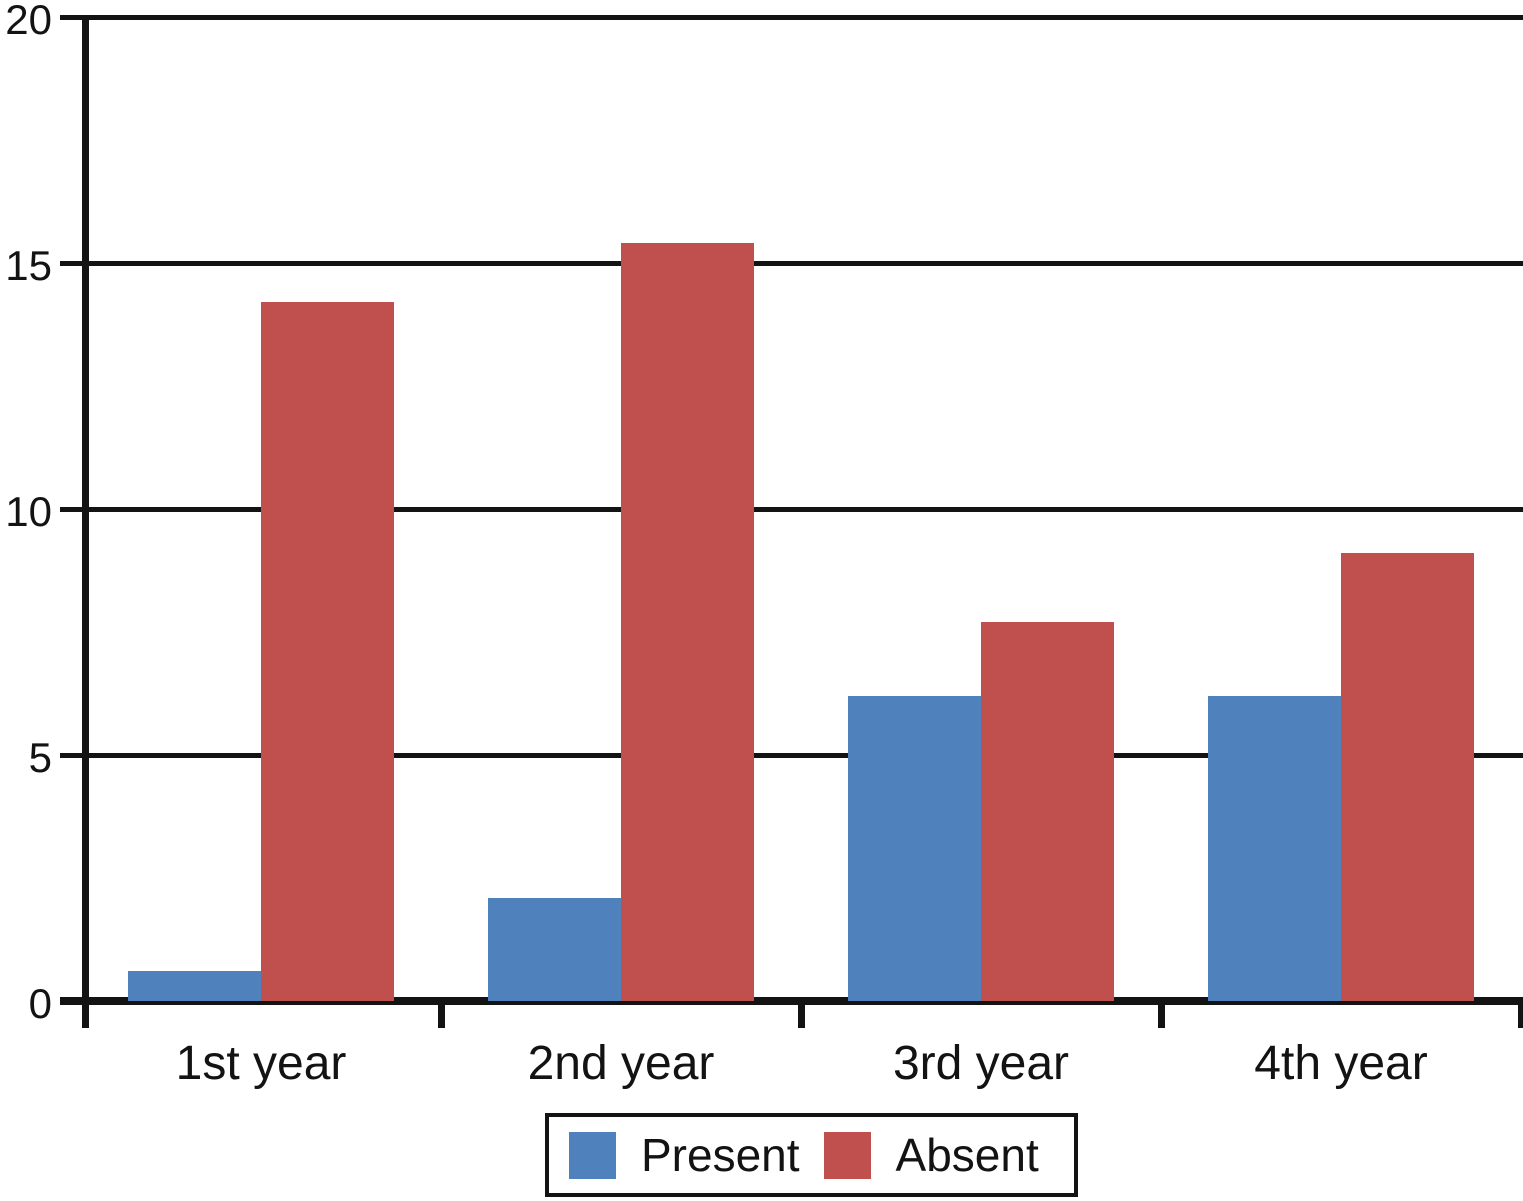 The height and width of the screenshot is (1201, 1523). Describe the element at coordinates (28, 265) in the screenshot. I see `y-tick-label-15: 15` at that location.